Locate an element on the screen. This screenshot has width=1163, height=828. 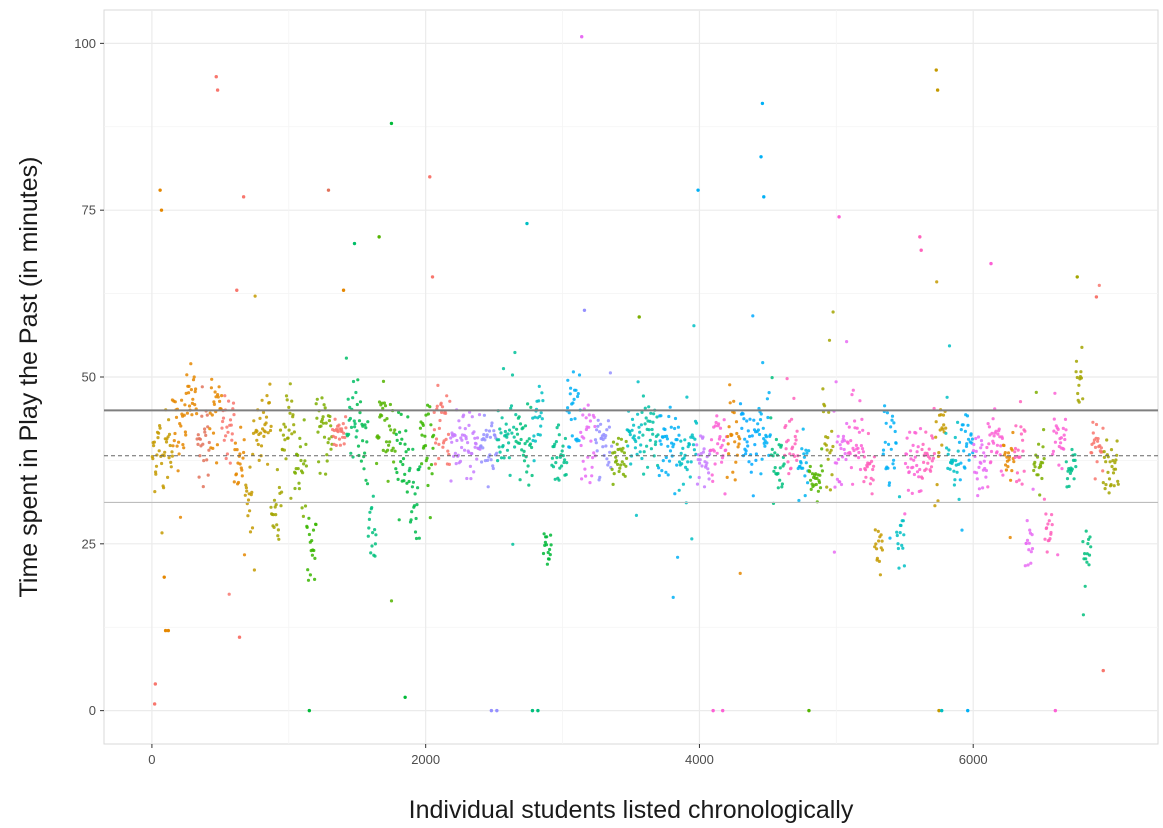
x-tick-label: 2000 is located at coordinates (425, 759).